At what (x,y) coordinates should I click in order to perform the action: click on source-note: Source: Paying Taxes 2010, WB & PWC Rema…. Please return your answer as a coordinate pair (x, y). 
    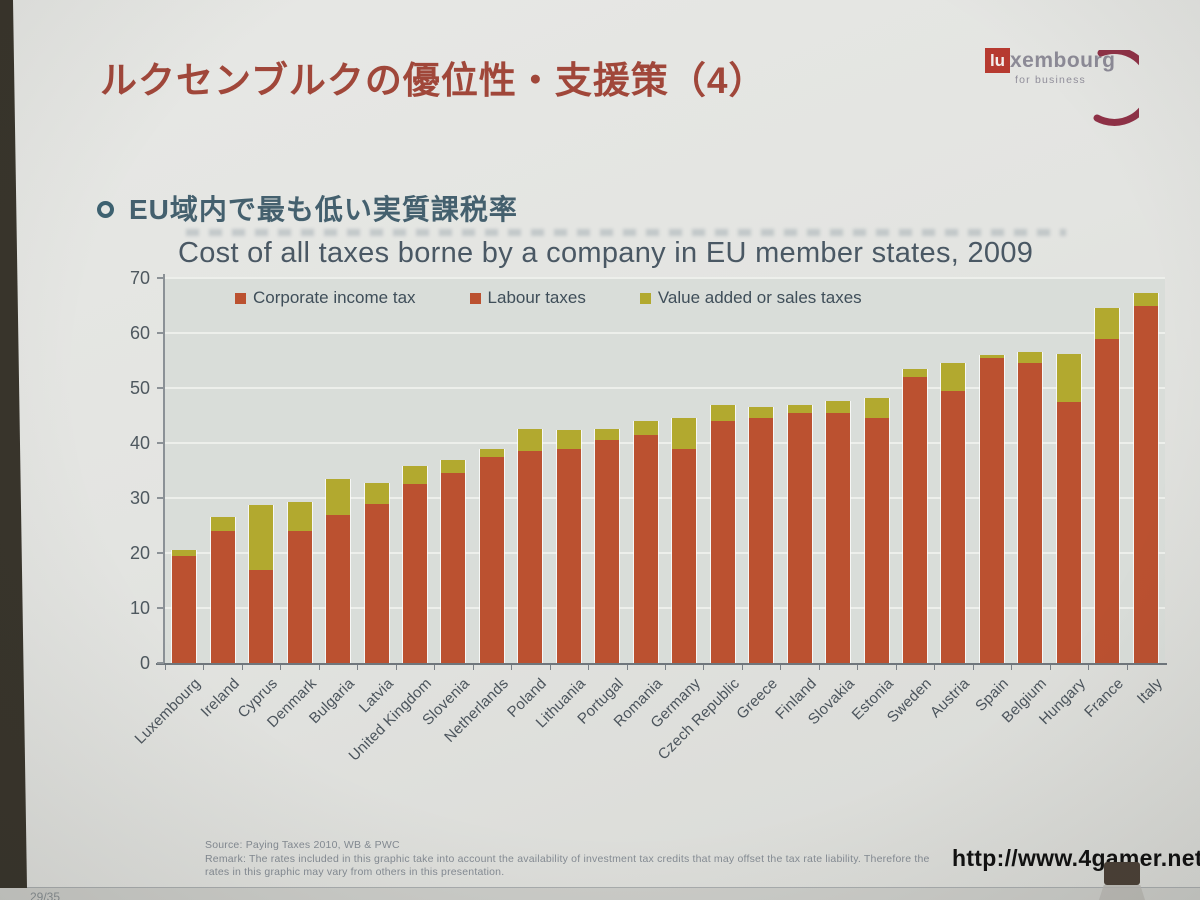
    Looking at the image, I should click on (585, 859).